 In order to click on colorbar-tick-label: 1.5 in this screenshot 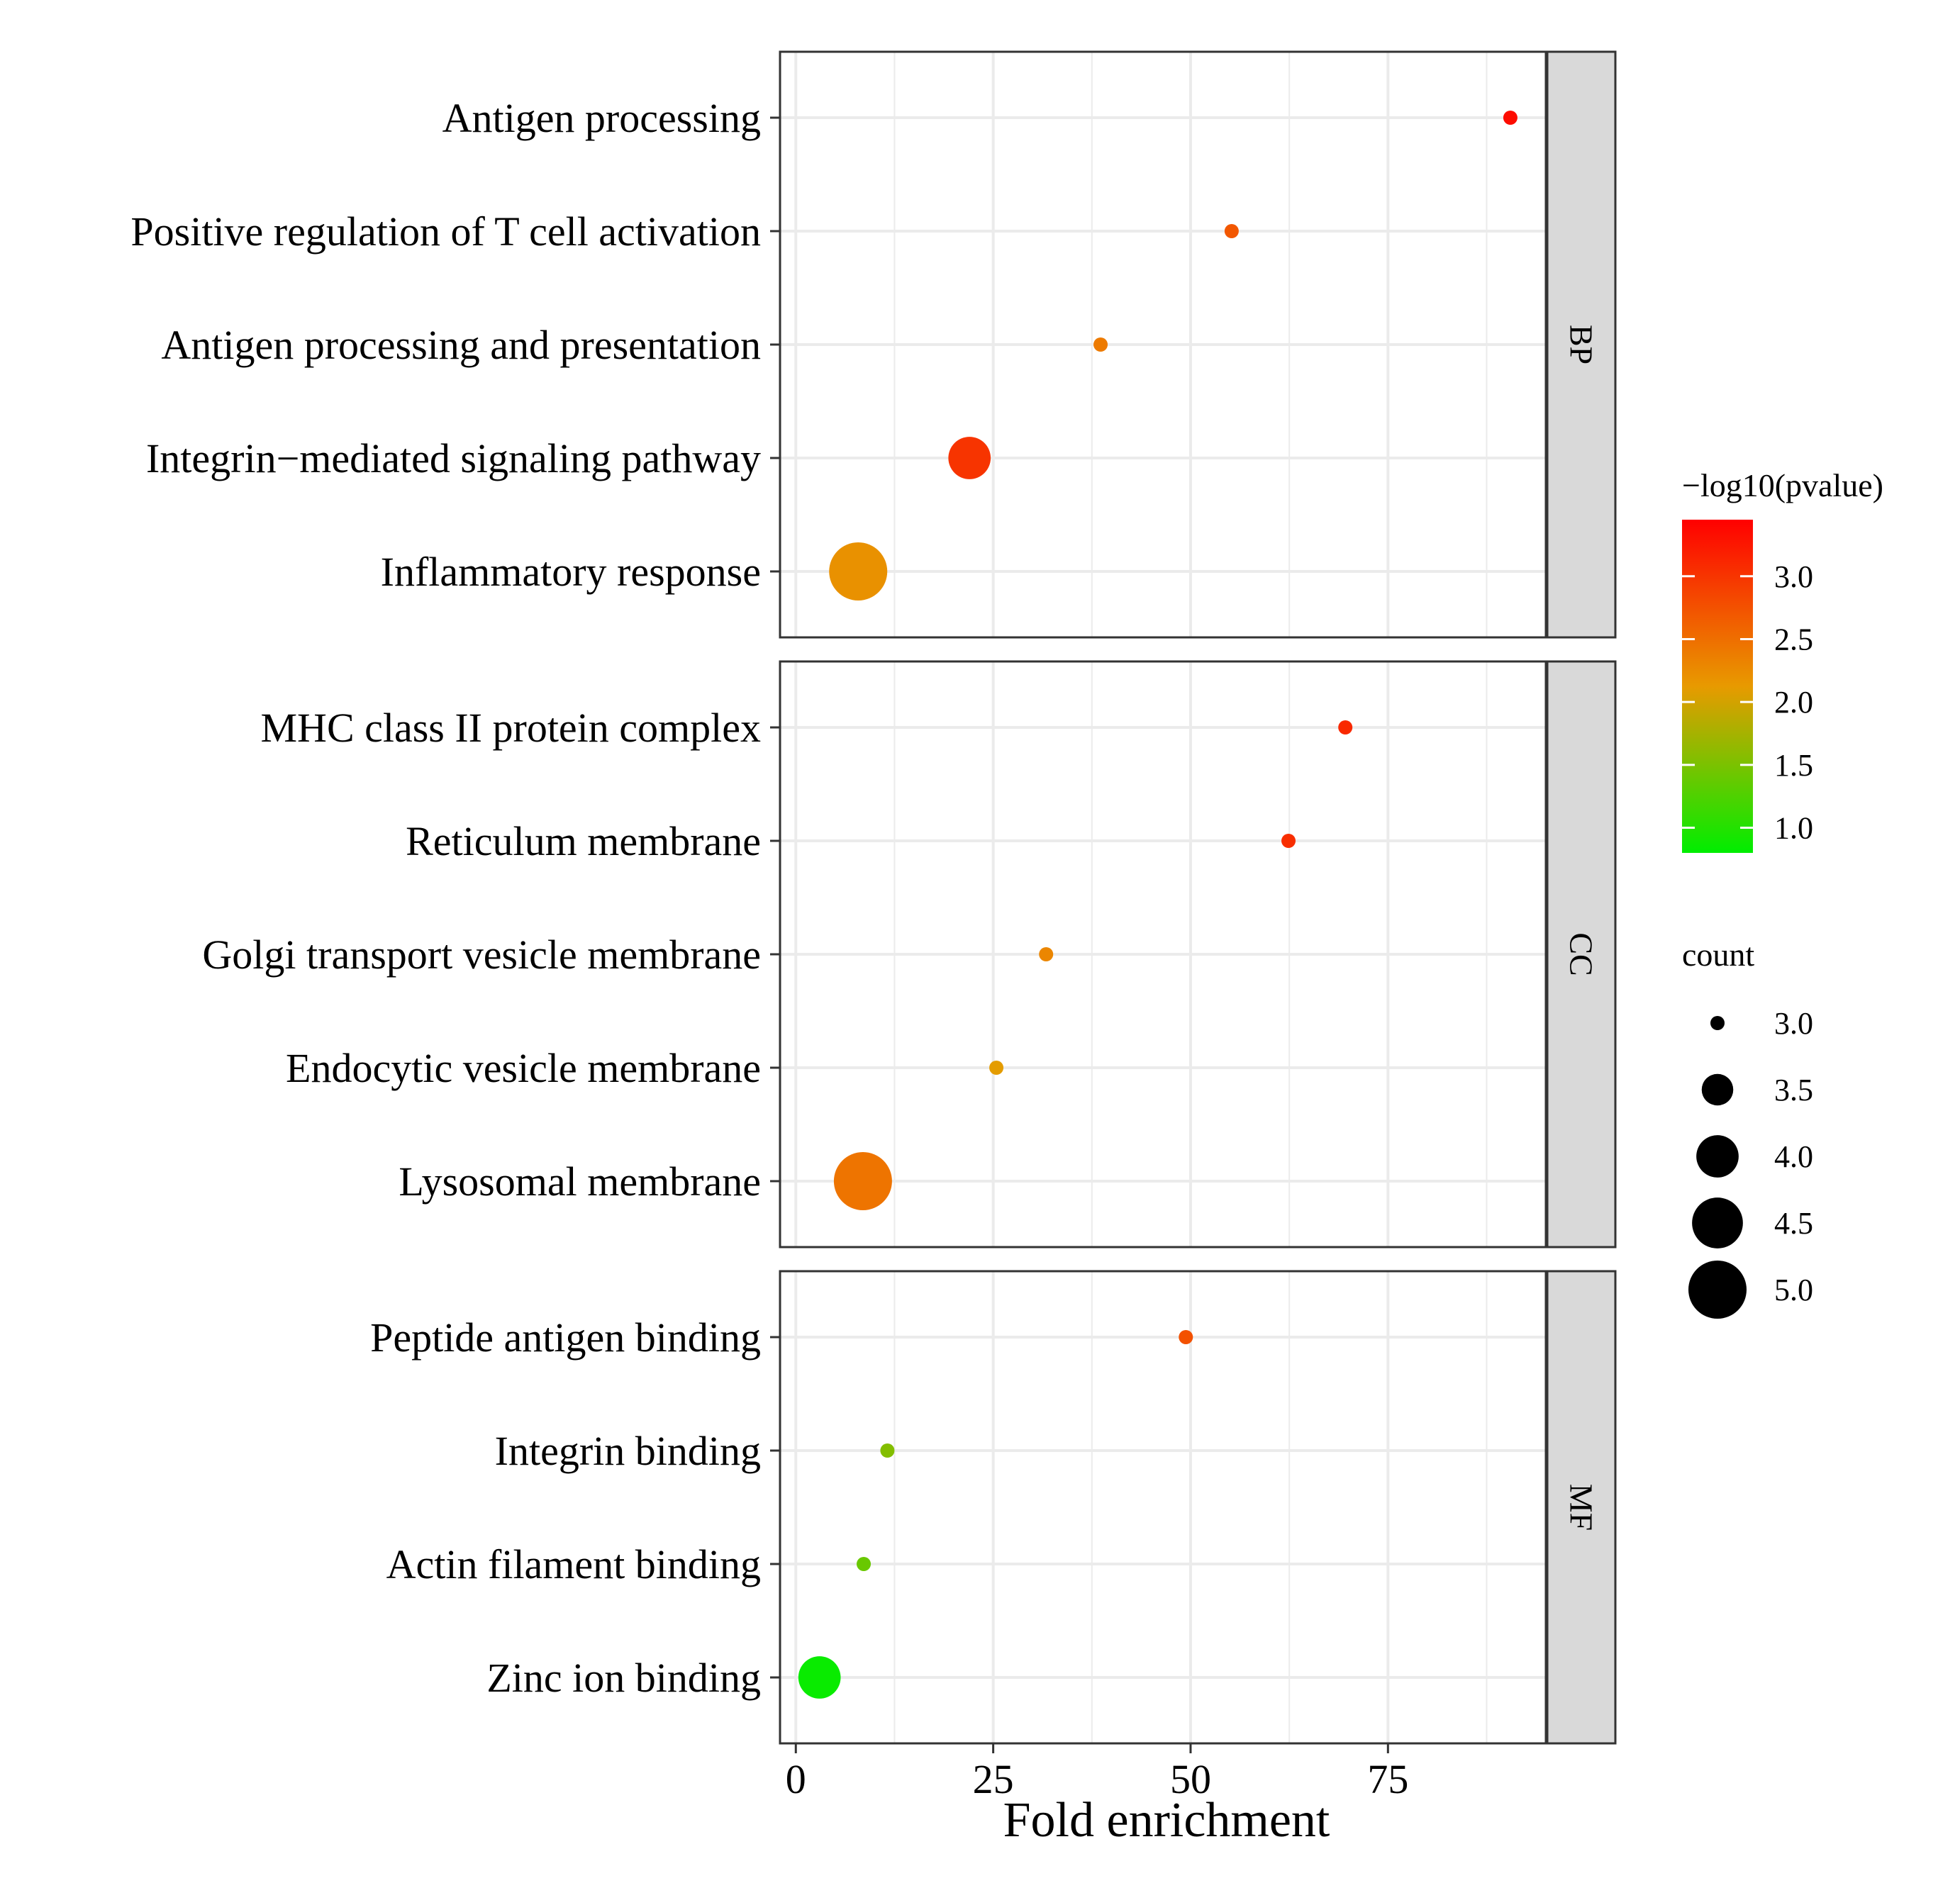, I will do `click(1793, 765)`.